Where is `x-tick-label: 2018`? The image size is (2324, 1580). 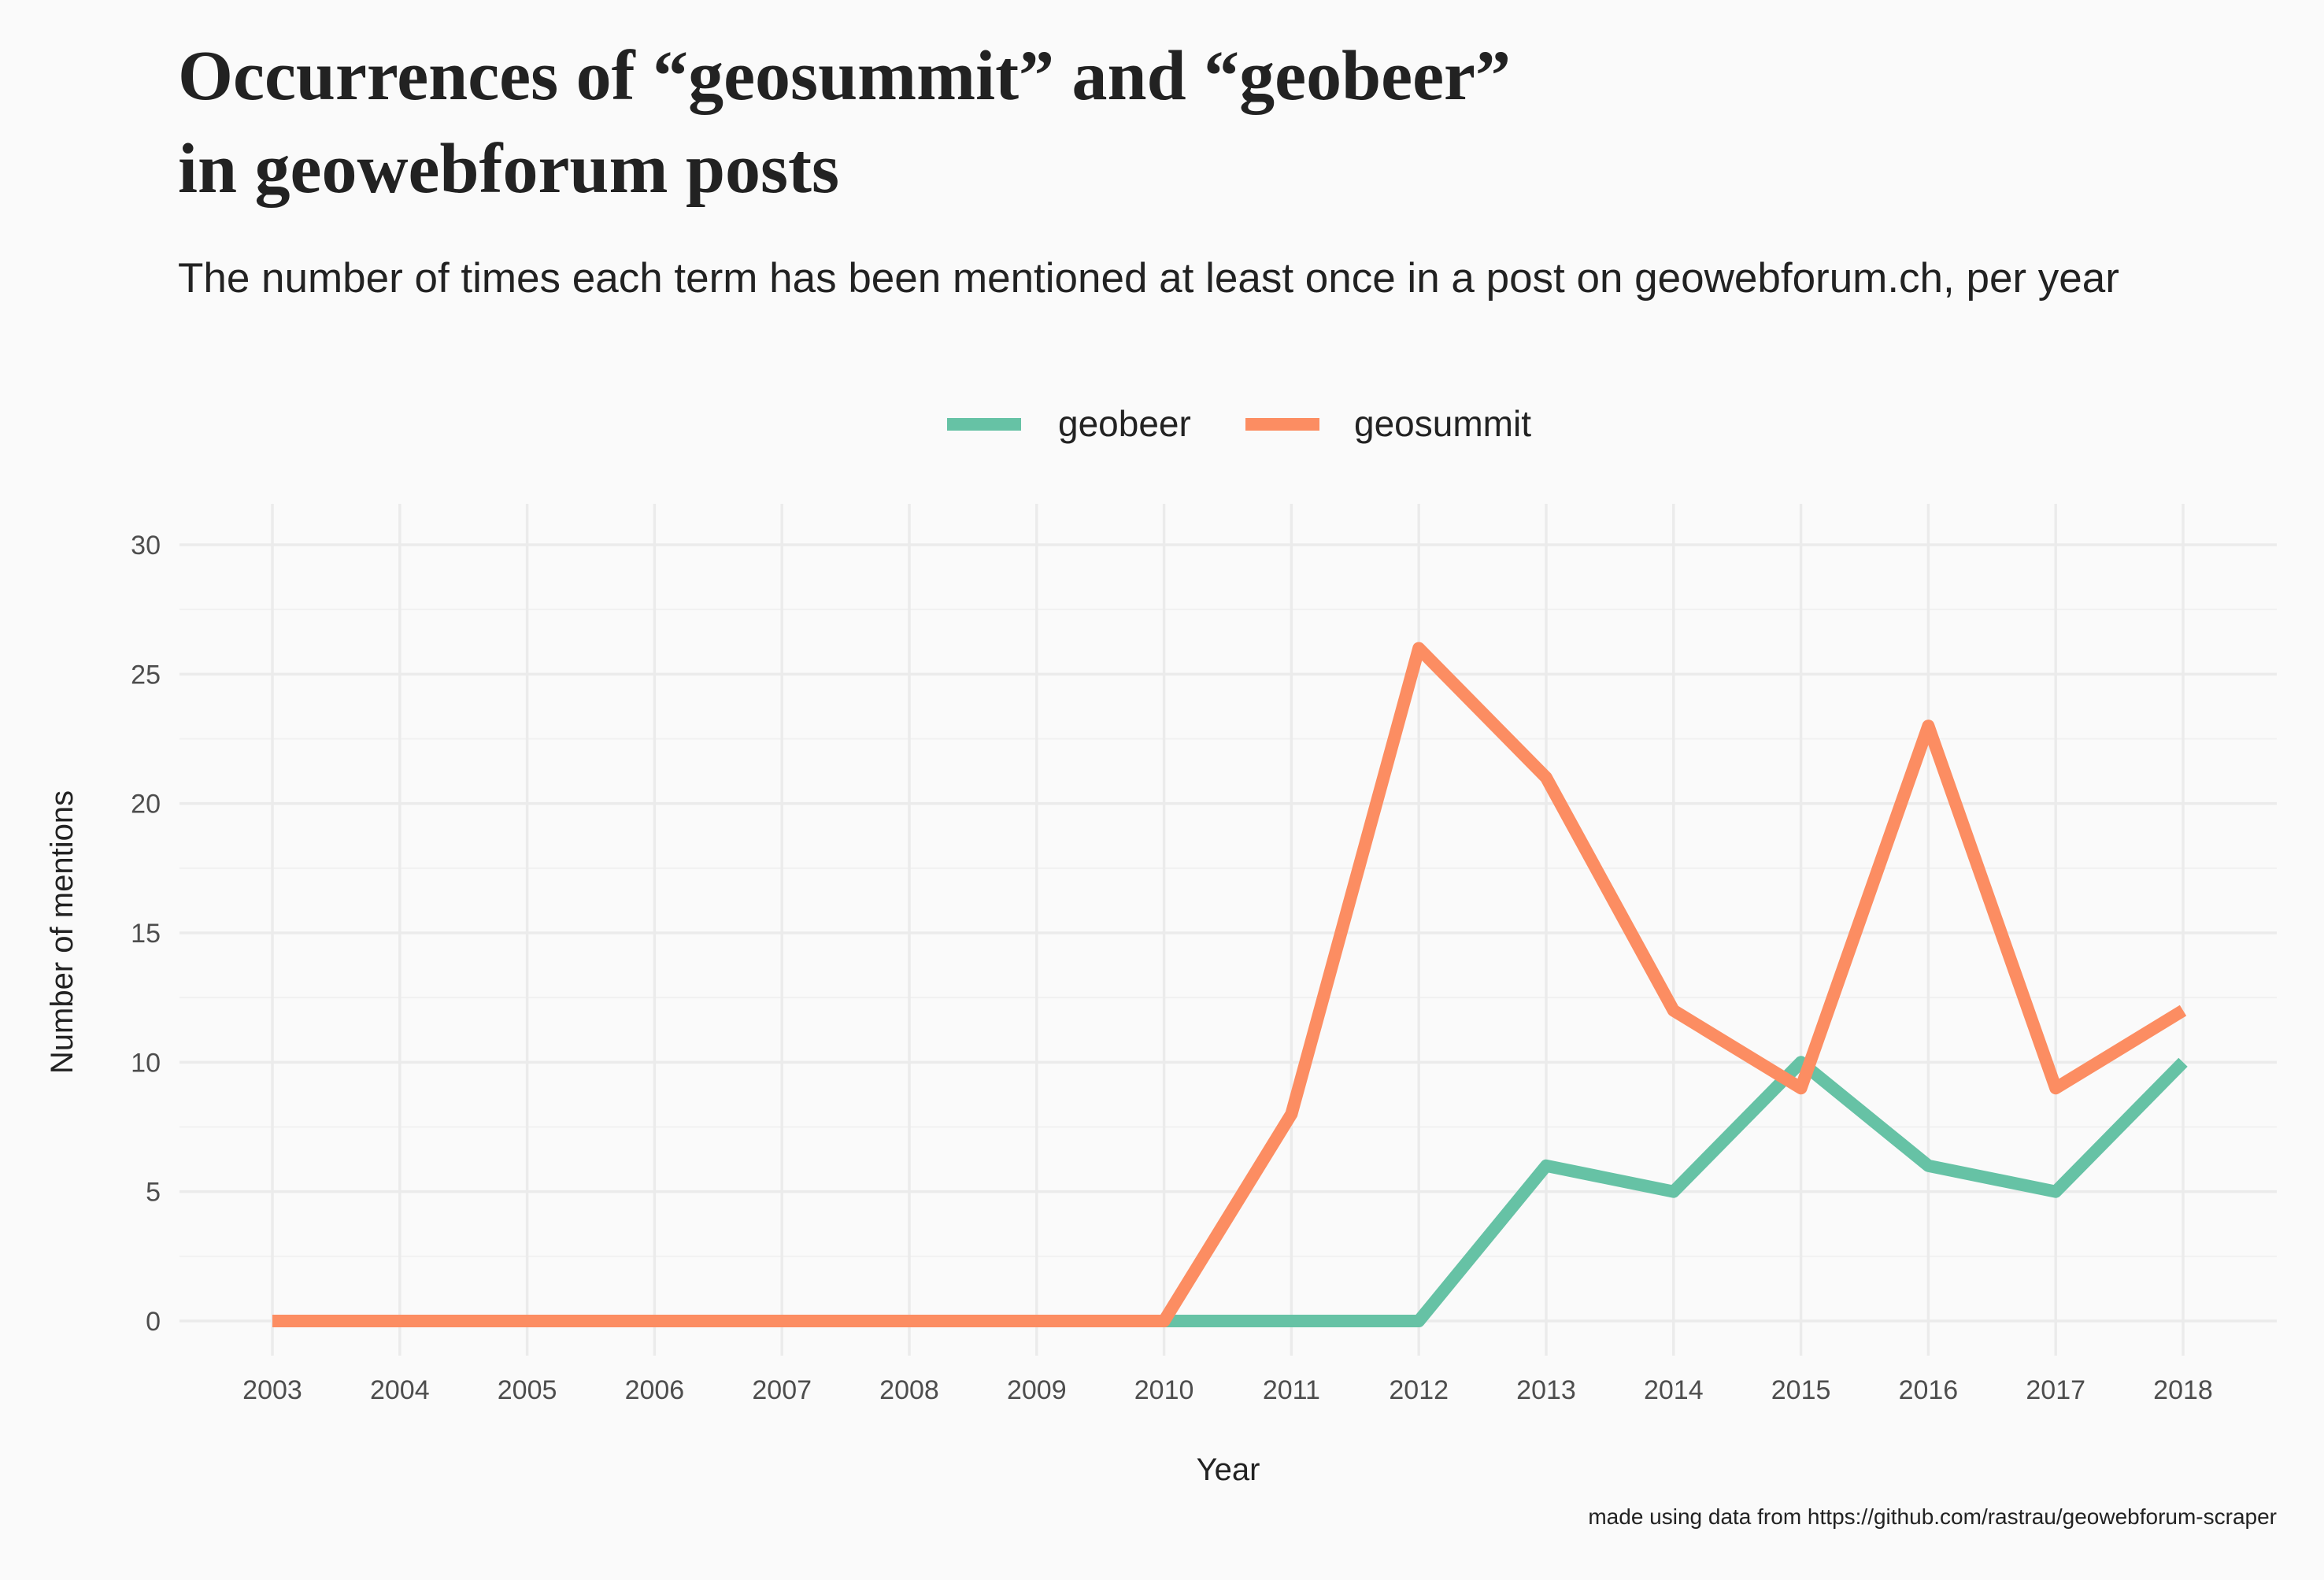 x-tick-label: 2018 is located at coordinates (2183, 1390).